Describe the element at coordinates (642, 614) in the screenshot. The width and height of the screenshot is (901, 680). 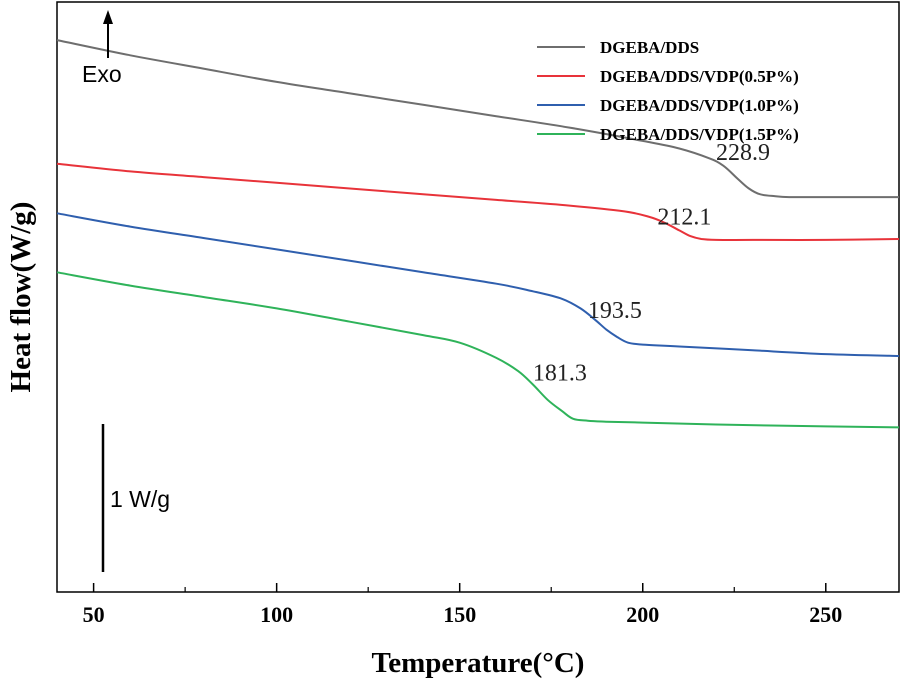
I see `x-tick-label: 200` at that location.